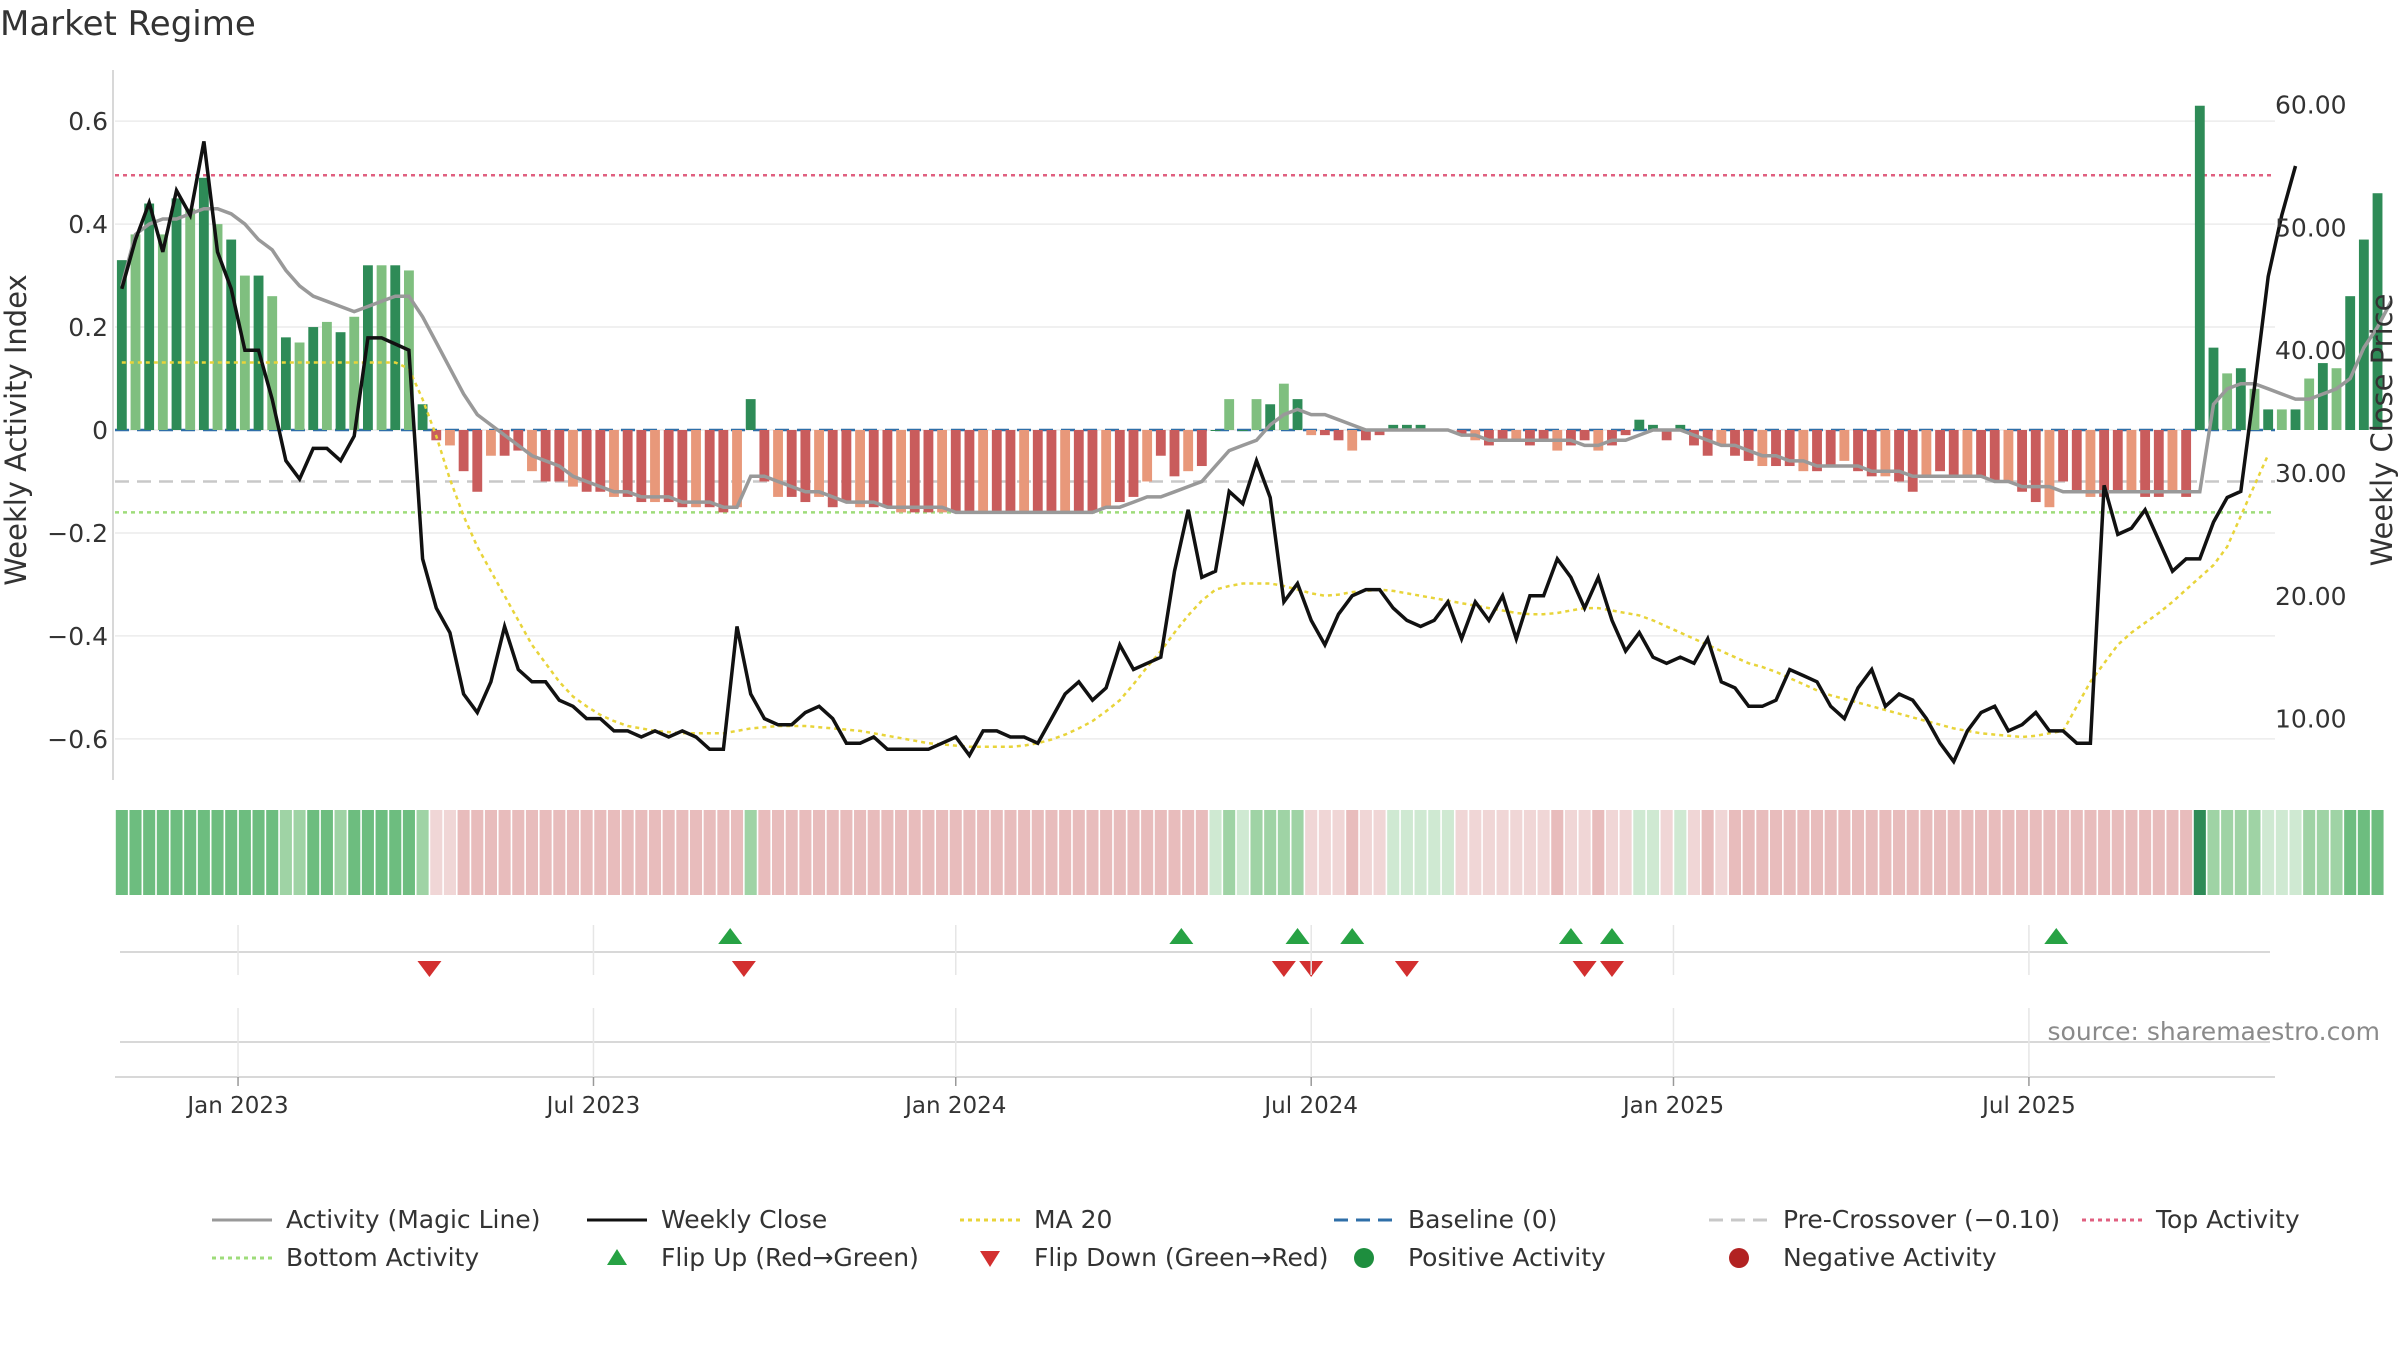 The width and height of the screenshot is (2400, 1350). I want to click on legend-item: Bottom Activity, so click(344, 1257).